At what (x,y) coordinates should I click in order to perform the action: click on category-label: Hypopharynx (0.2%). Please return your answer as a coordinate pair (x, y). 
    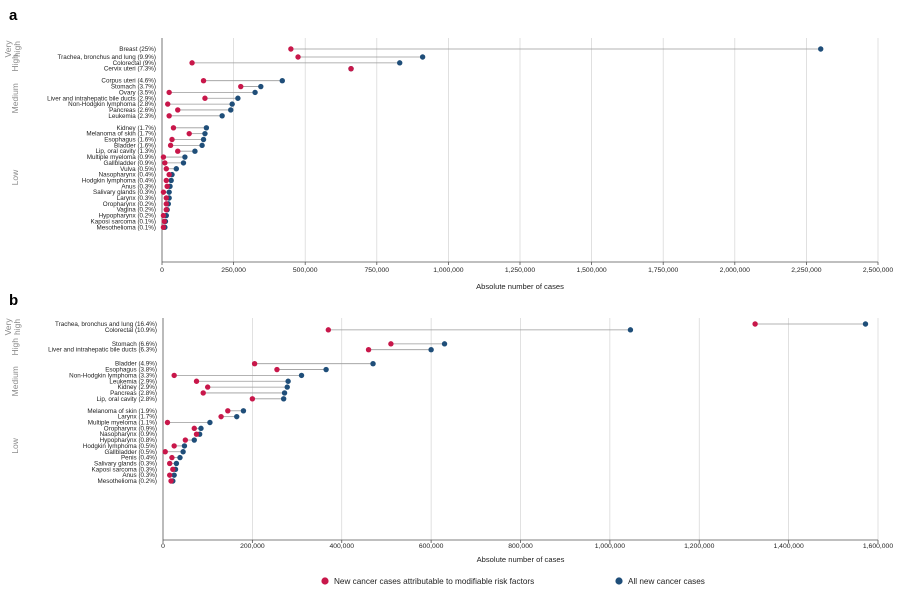
    Looking at the image, I should click on (127, 216).